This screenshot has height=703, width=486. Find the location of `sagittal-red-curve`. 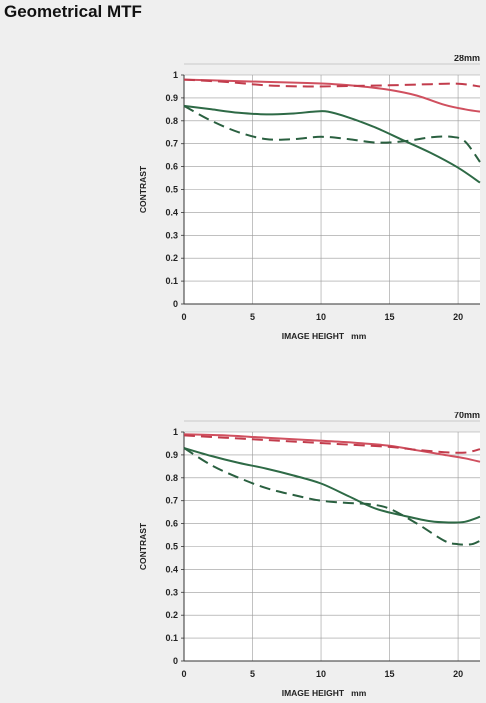

sagittal-red-curve is located at coordinates (332, 448).